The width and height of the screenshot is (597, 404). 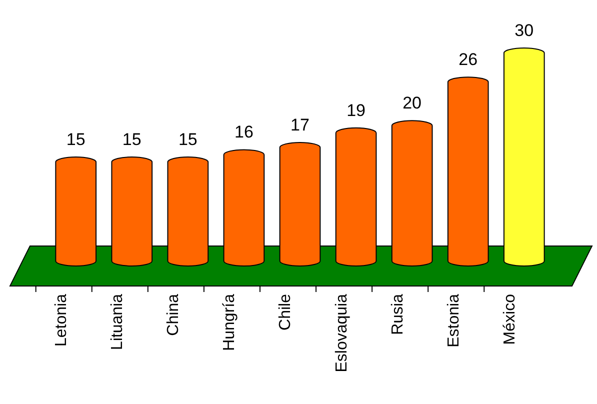 I want to click on x-tick-label: Hungría, so click(x=229, y=322).